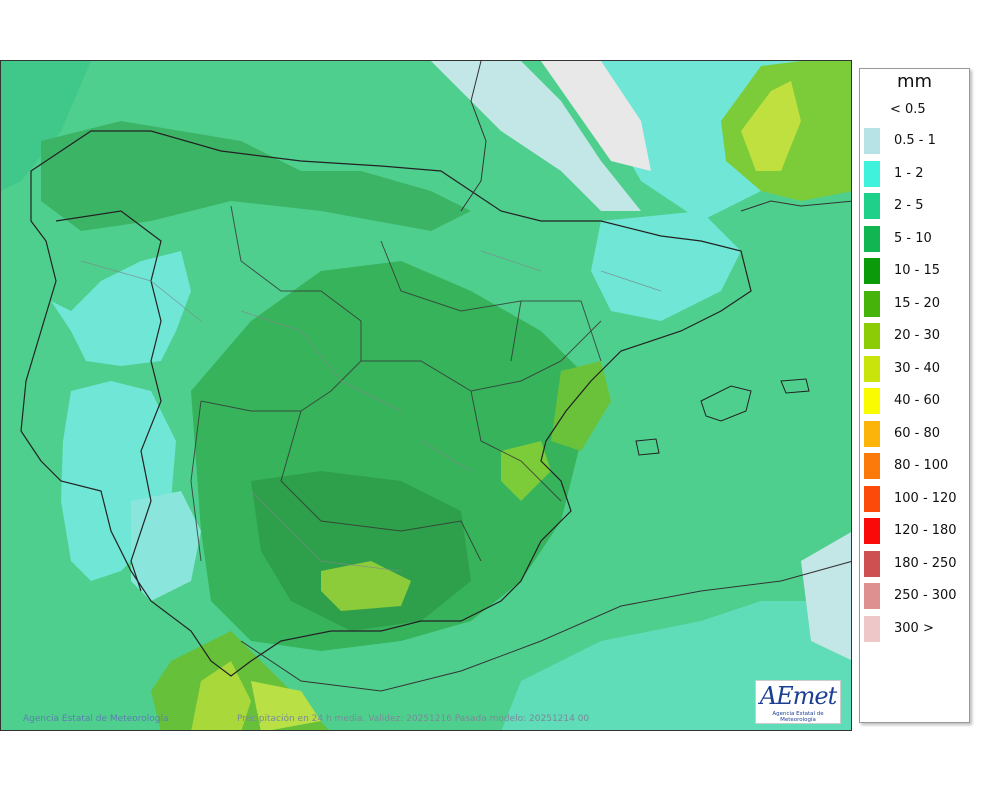 Image resolution: width=1000 pixels, height=790 pixels. I want to click on precip-field-1-2-ne, so click(666, 266).